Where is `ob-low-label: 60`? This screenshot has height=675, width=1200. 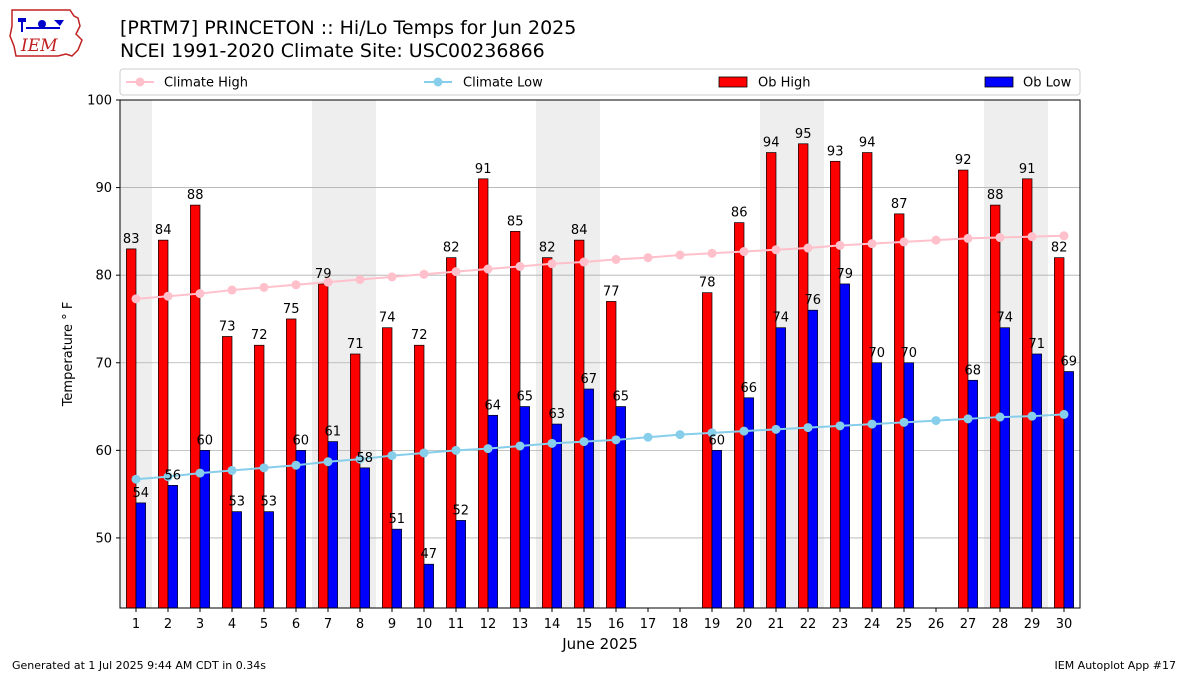 ob-low-label: 60 is located at coordinates (301, 440).